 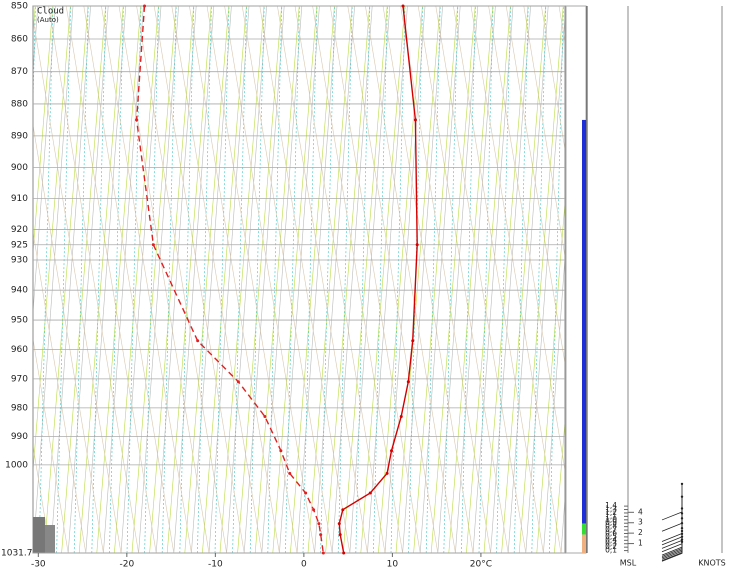 What do you see at coordinates (17, 554) in the screenshot?
I see `y-tick-label: 1031.7` at bounding box center [17, 554].